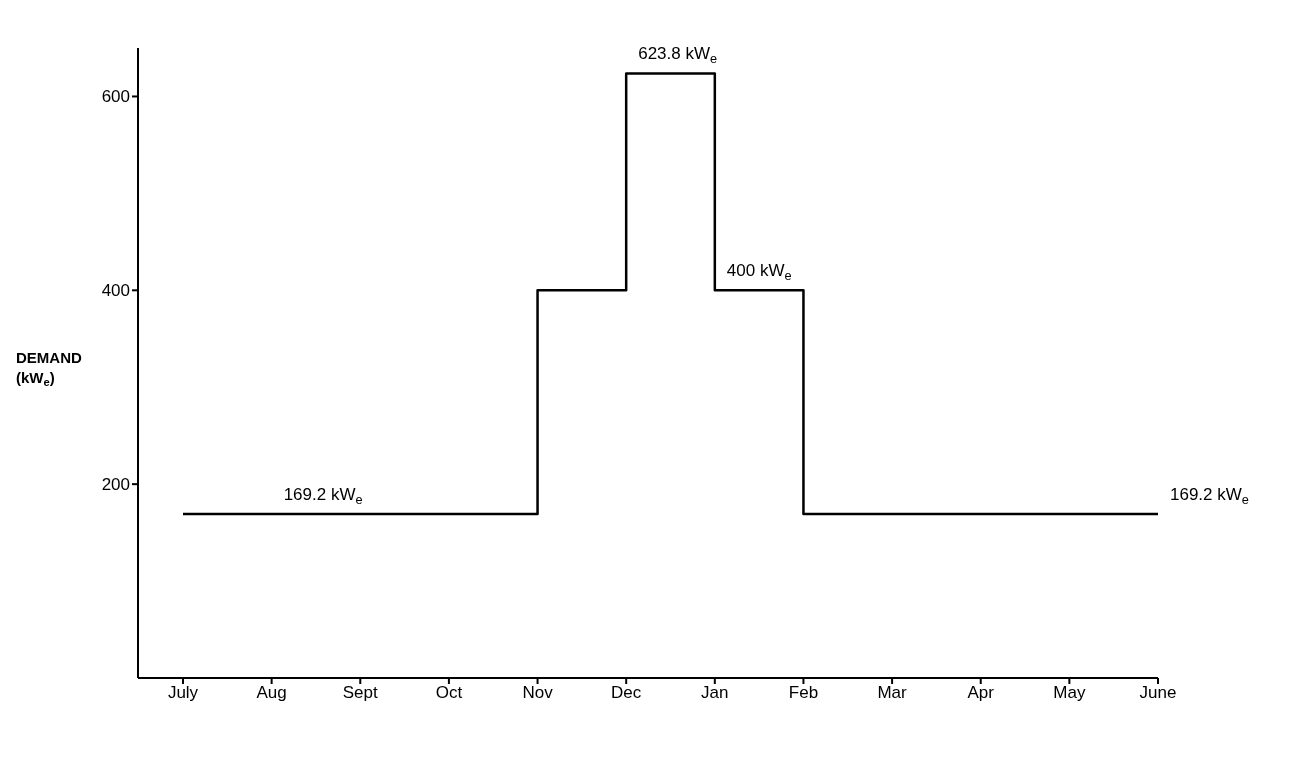  What do you see at coordinates (981, 693) in the screenshot?
I see `x-tick-label: Apr` at bounding box center [981, 693].